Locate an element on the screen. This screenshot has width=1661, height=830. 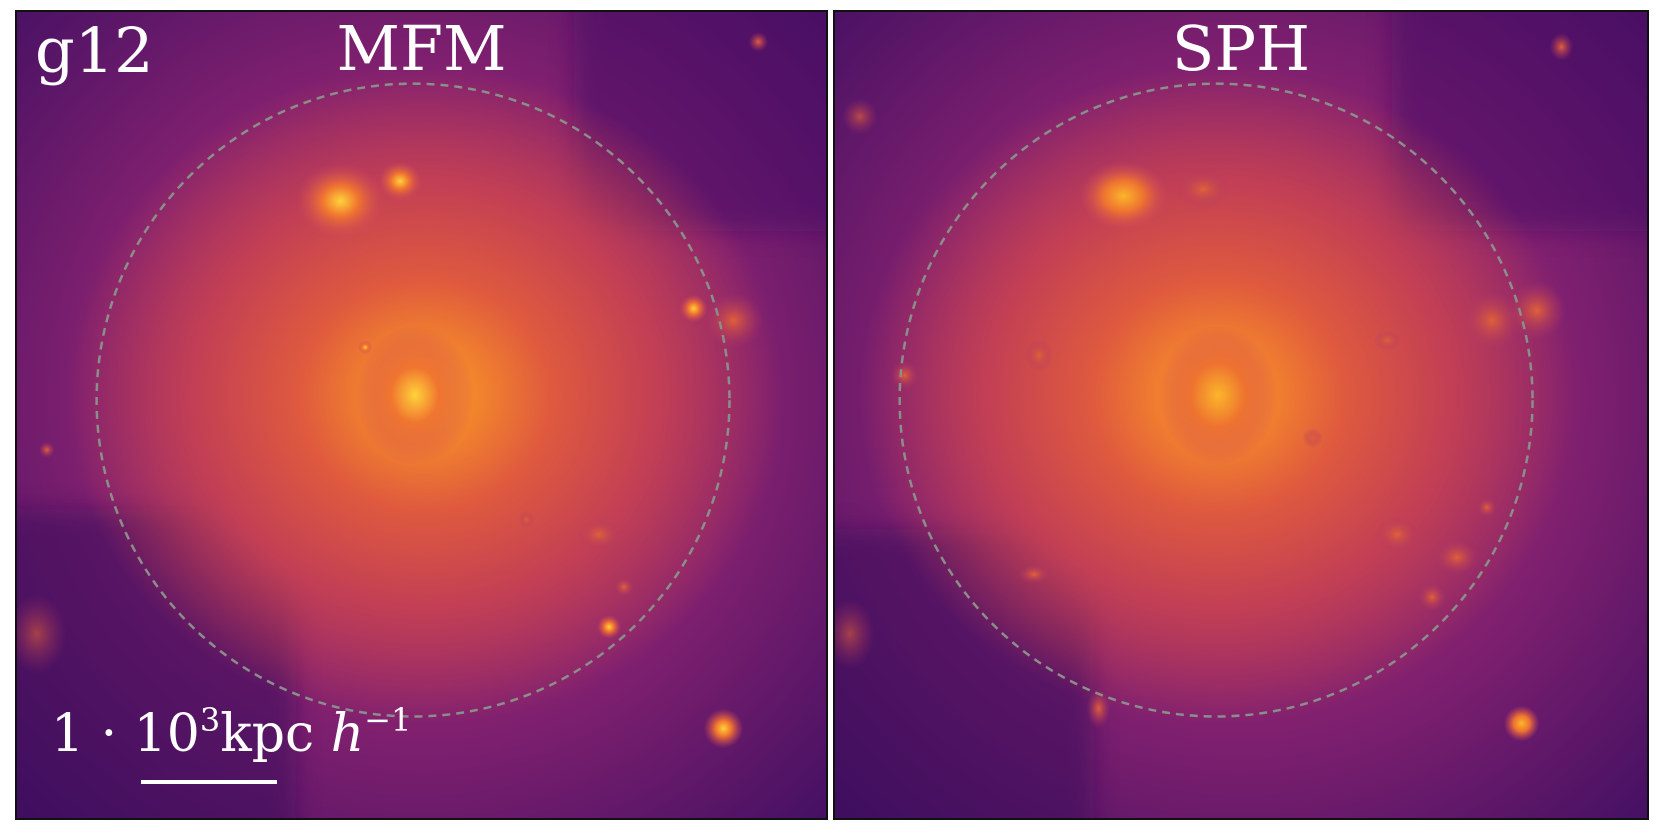
scale-exponent: 3 is located at coordinates (210, 720).